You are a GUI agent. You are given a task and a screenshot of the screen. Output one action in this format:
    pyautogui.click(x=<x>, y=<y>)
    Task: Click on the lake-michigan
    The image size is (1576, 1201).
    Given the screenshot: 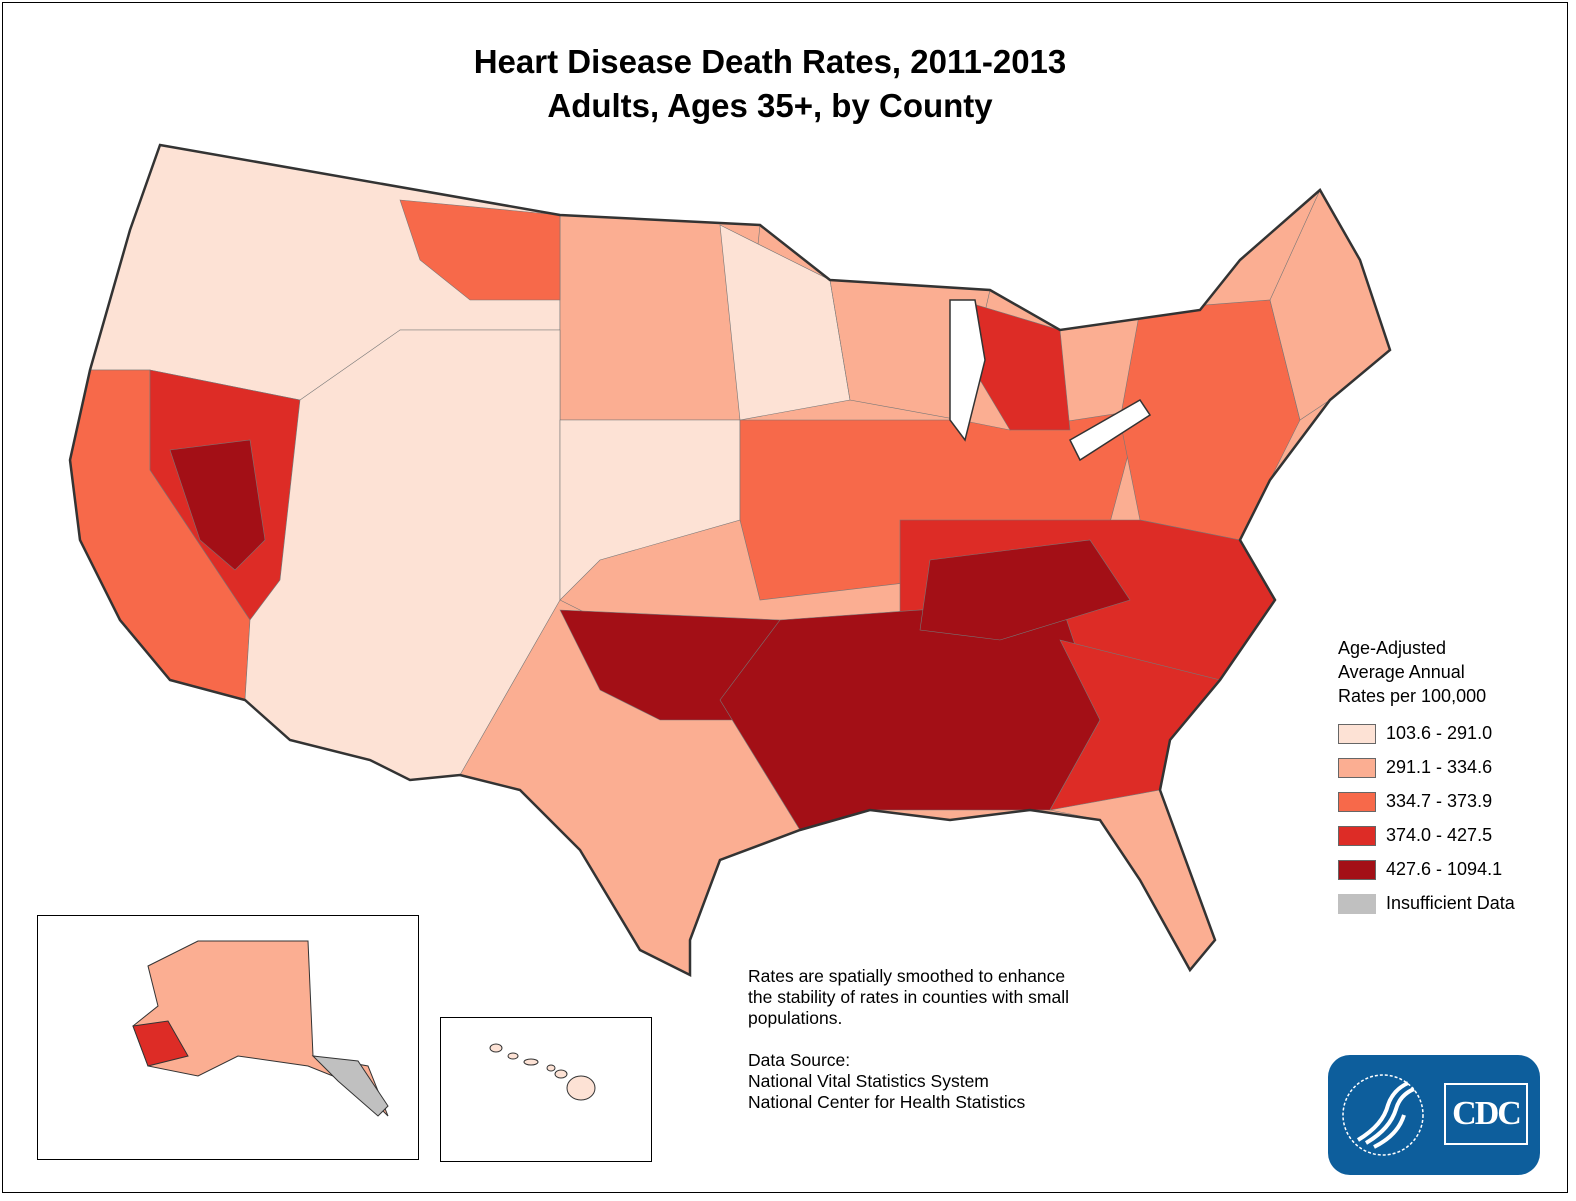 What is the action you would take?
    pyautogui.click(x=967, y=370)
    